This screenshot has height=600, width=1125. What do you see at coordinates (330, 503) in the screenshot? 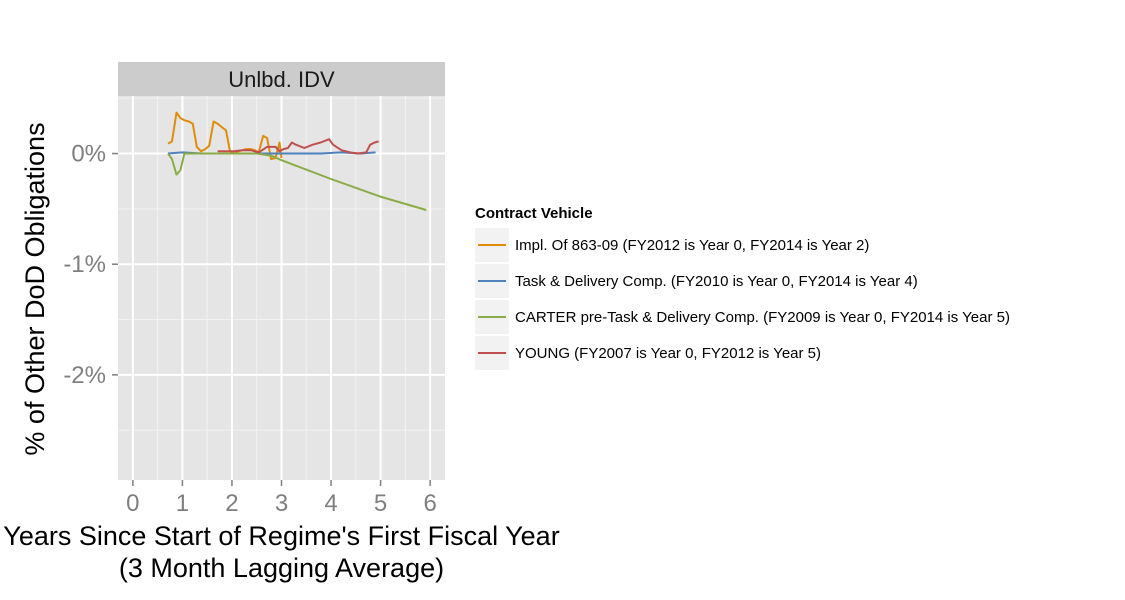
I see `x-tick-label: 4` at bounding box center [330, 503].